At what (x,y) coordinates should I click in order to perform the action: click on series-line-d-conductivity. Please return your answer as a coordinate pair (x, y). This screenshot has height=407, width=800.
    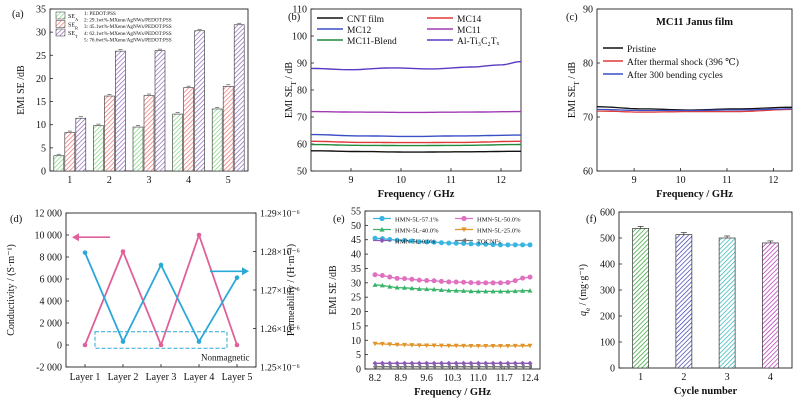
    Looking at the image, I should click on (161, 290).